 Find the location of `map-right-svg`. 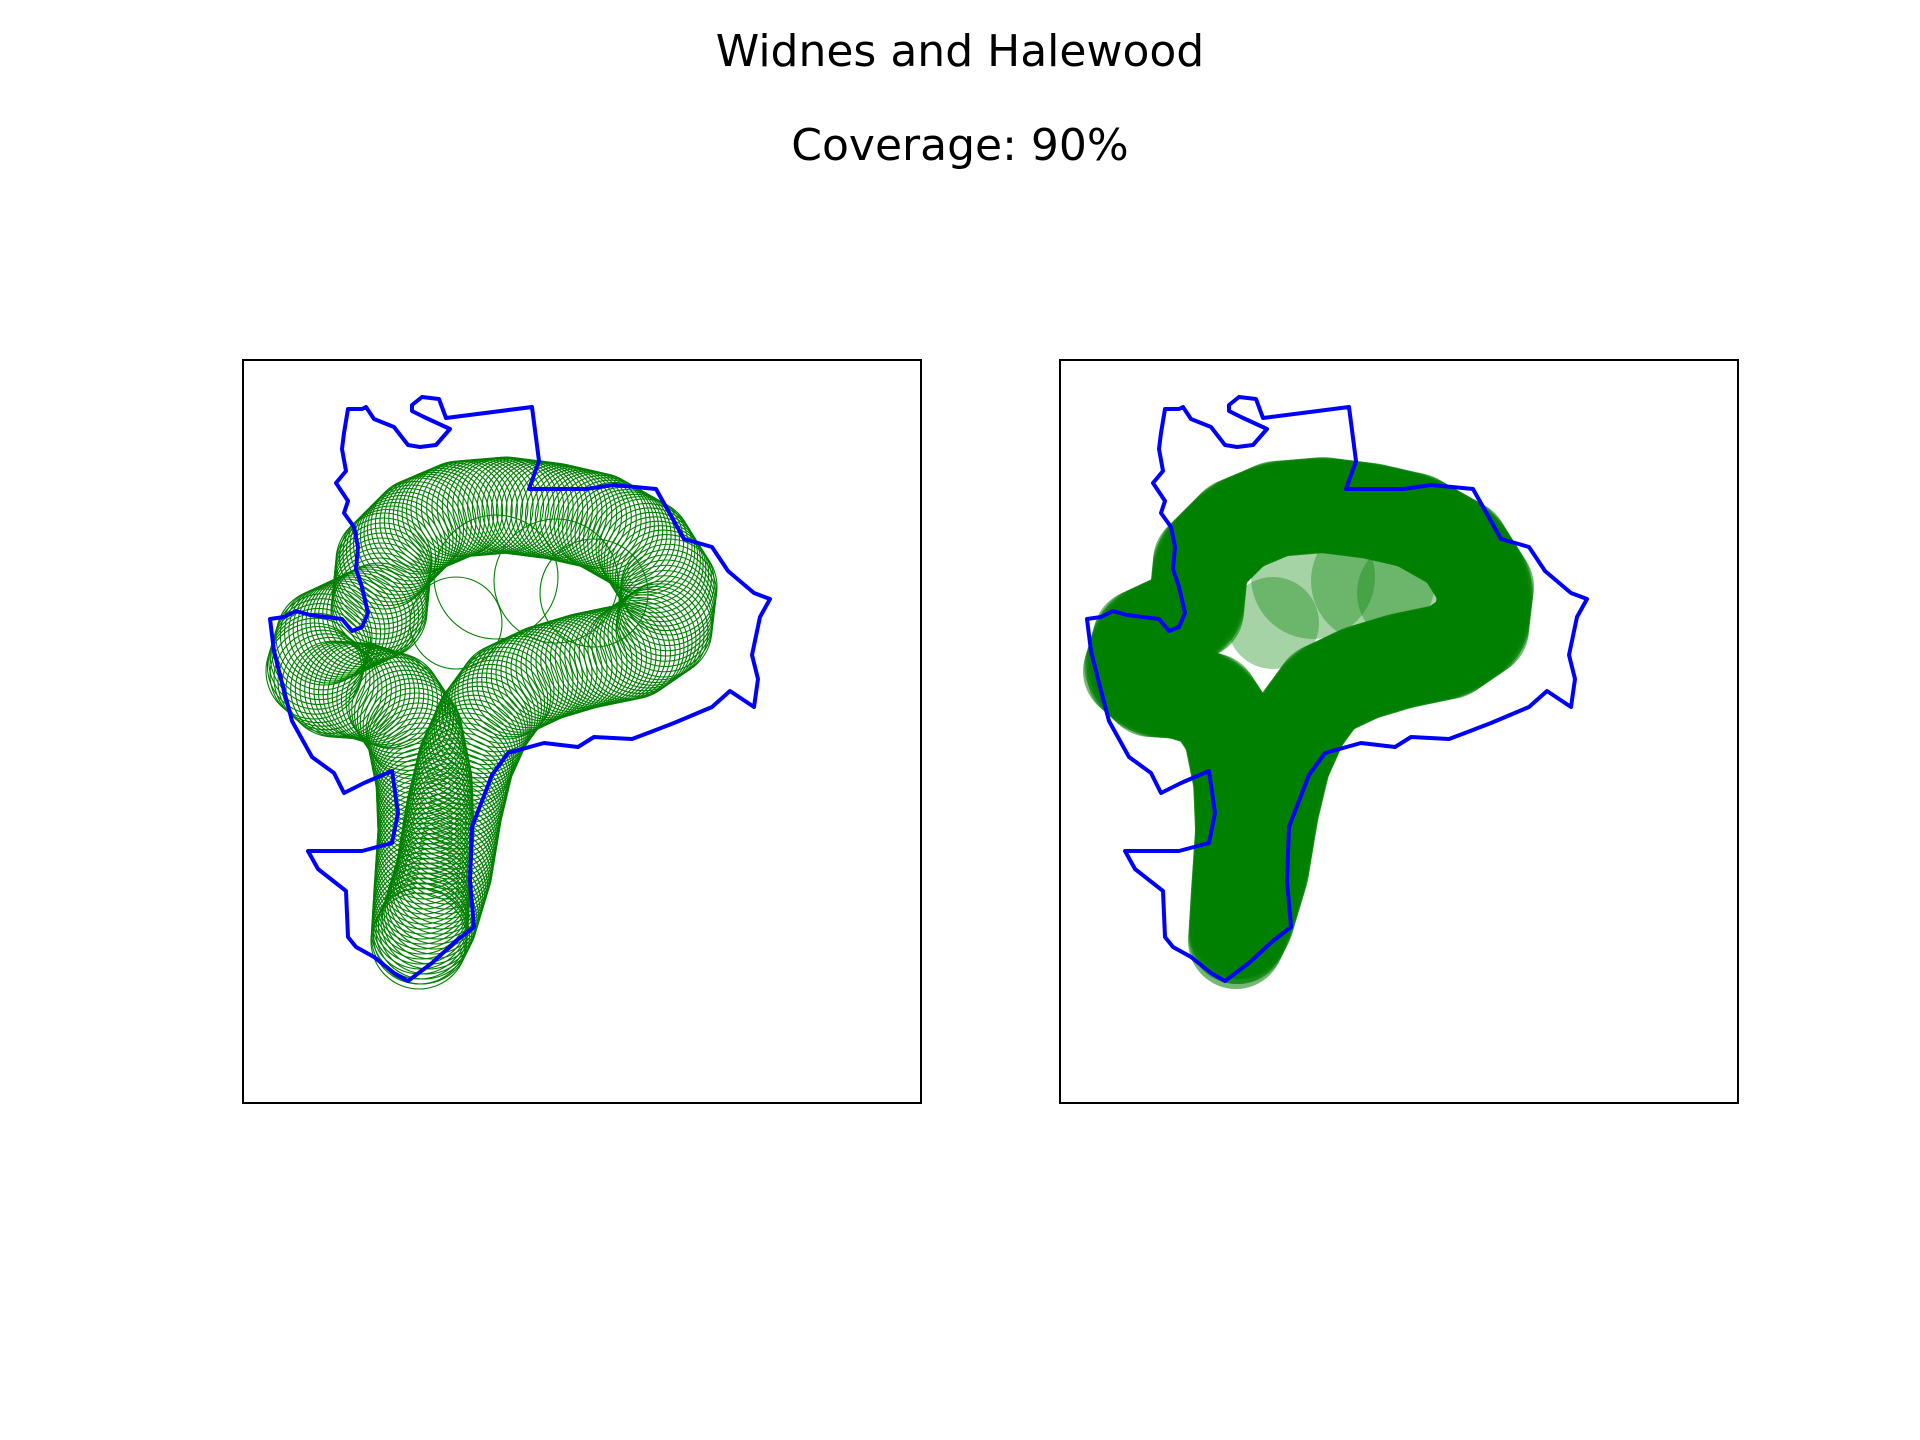

map-right-svg is located at coordinates (1336, 692).